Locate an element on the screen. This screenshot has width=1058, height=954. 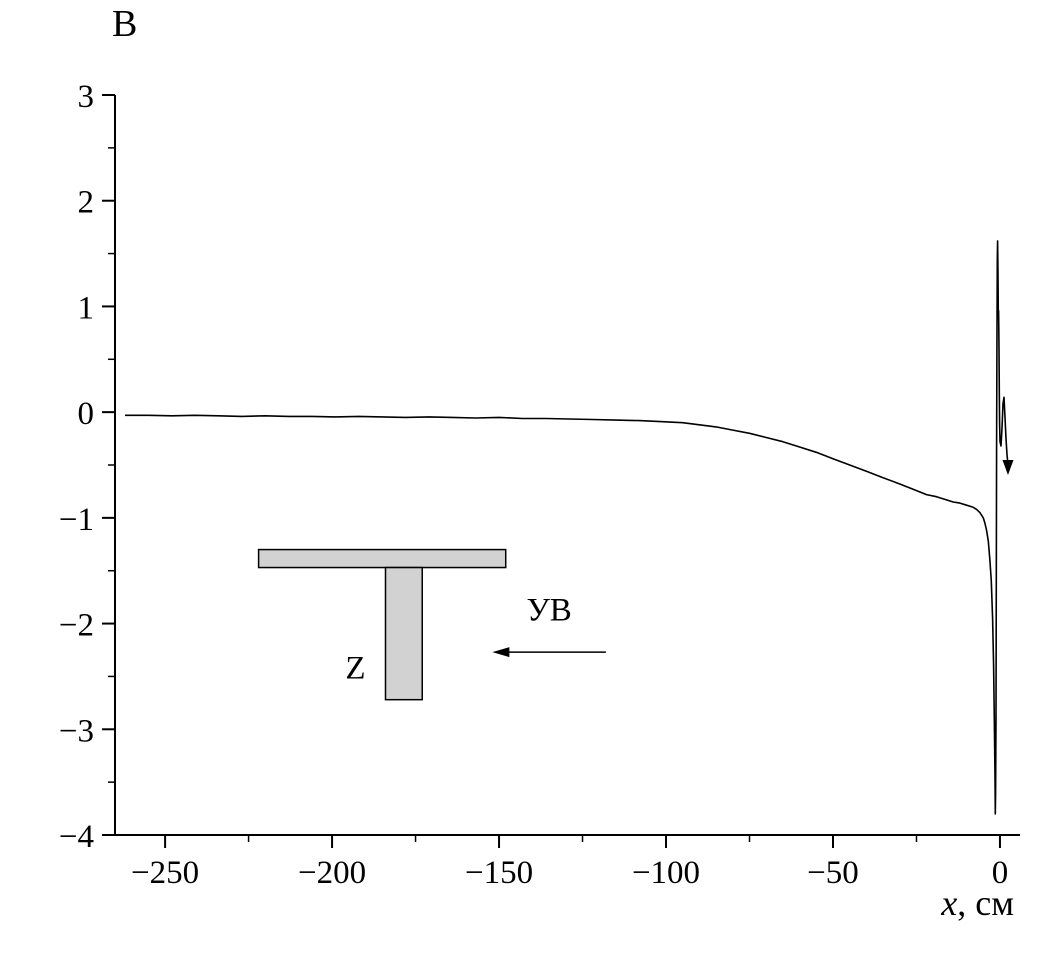
x-axis-title: x, см is located at coordinates (977, 903).